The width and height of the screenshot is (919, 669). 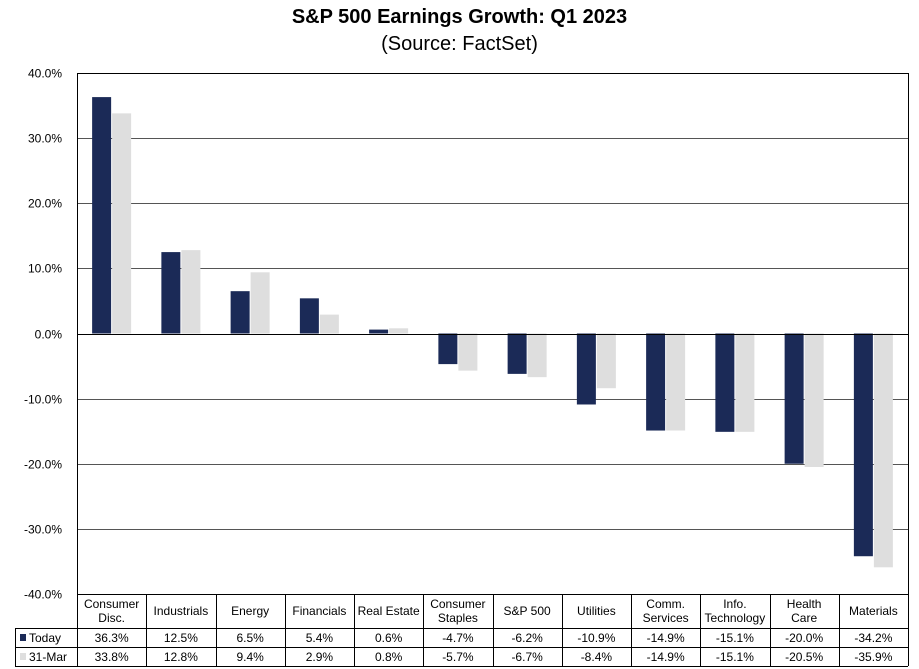 What do you see at coordinates (181, 611) in the screenshot?
I see `category-label: Industrials` at bounding box center [181, 611].